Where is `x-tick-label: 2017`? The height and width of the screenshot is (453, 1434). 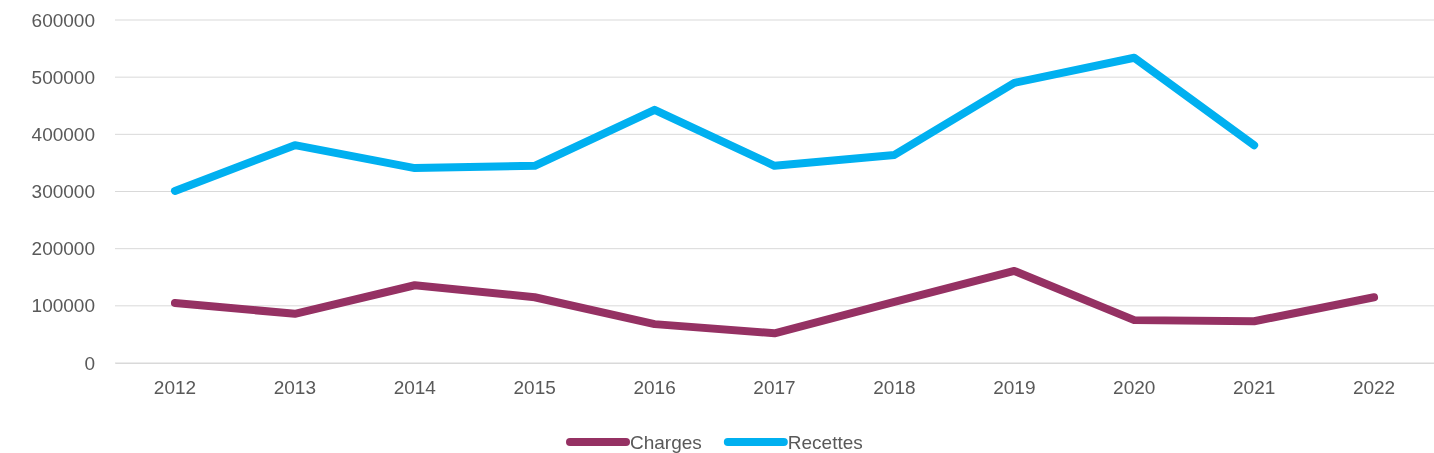
x-tick-label: 2017 is located at coordinates (774, 388).